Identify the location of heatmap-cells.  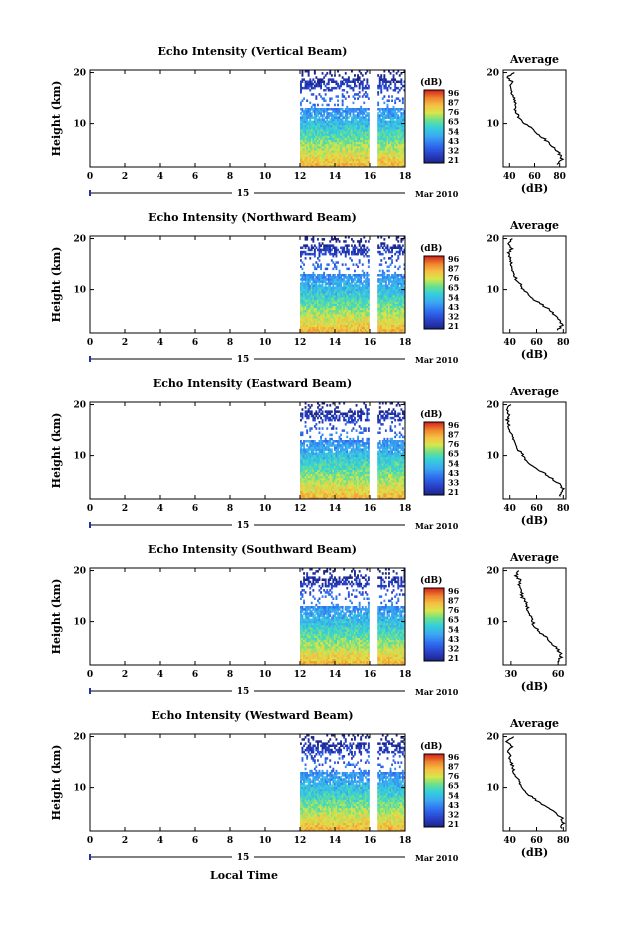
(353, 285).